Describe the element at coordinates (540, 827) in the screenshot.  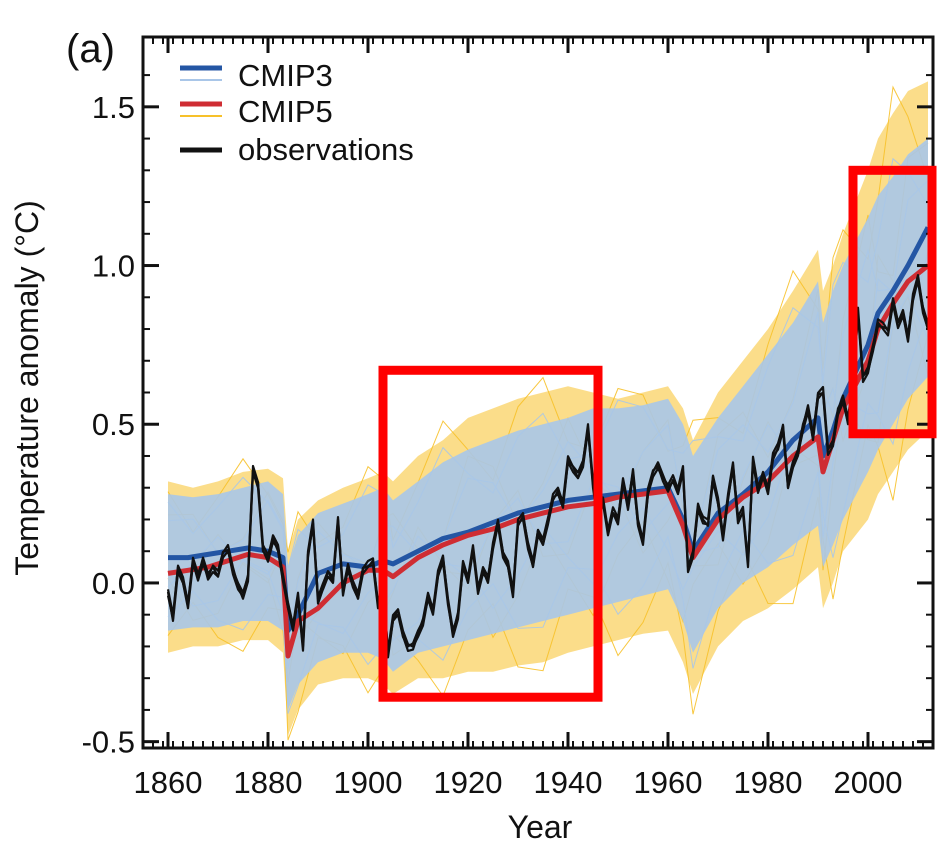
I see `x-axis-title: Year` at that location.